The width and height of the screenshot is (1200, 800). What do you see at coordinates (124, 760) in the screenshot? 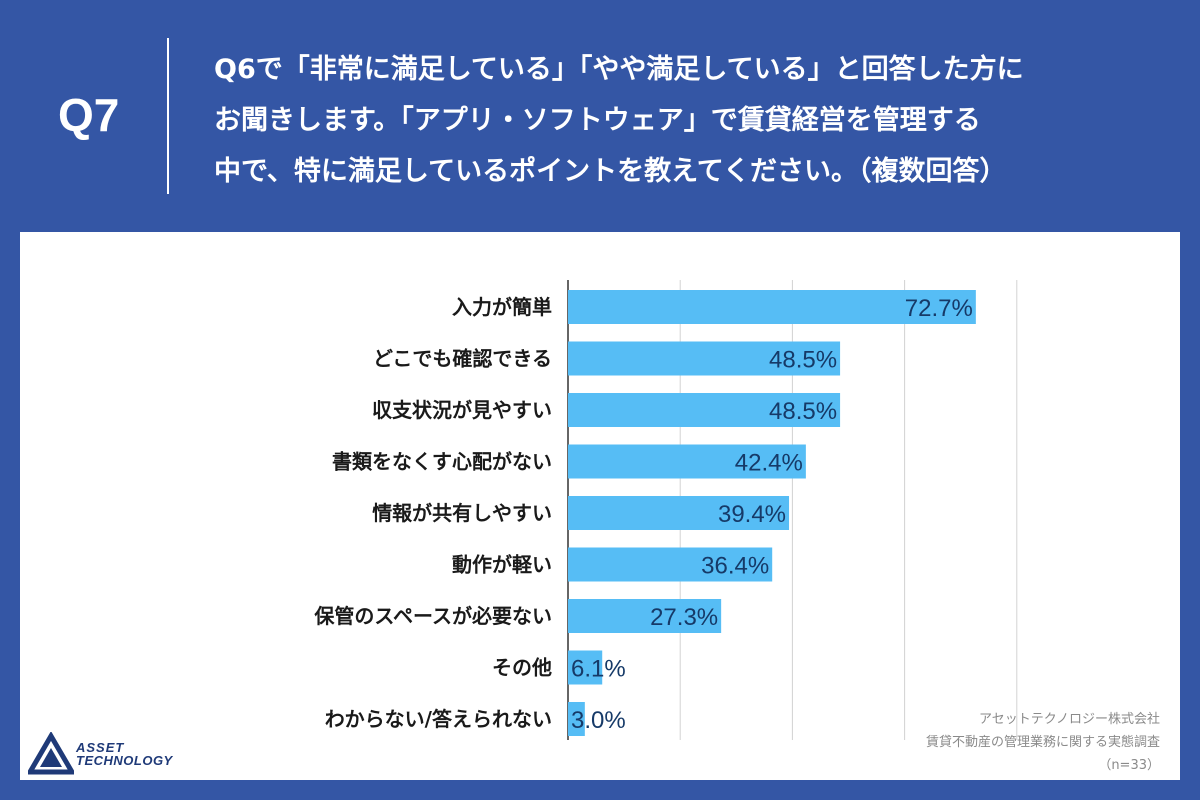
I see `logo-text-technology: TECHNOLOGY` at bounding box center [124, 760].